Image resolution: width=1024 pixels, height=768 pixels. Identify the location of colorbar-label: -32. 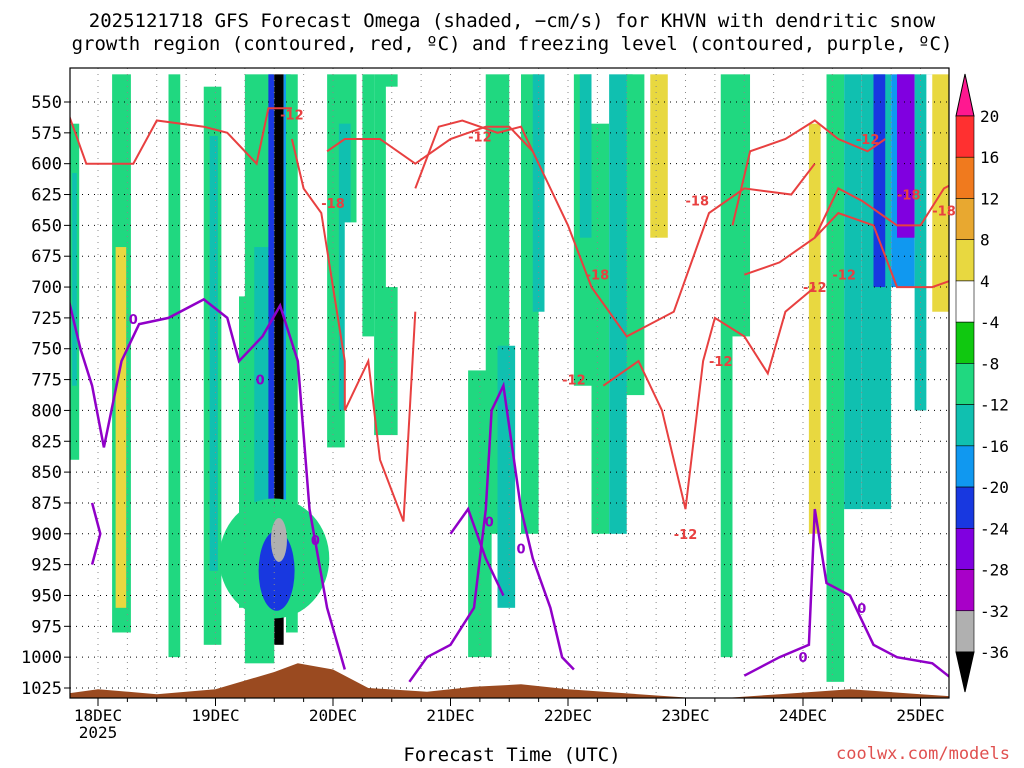
(994, 611).